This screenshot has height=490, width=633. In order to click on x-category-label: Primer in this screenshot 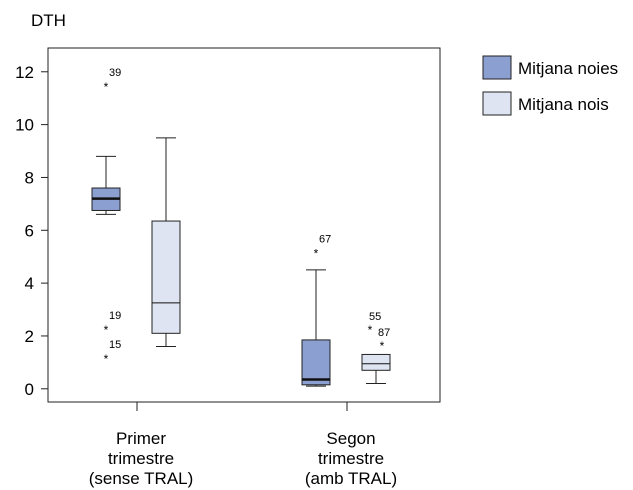, I will do `click(141, 438)`.